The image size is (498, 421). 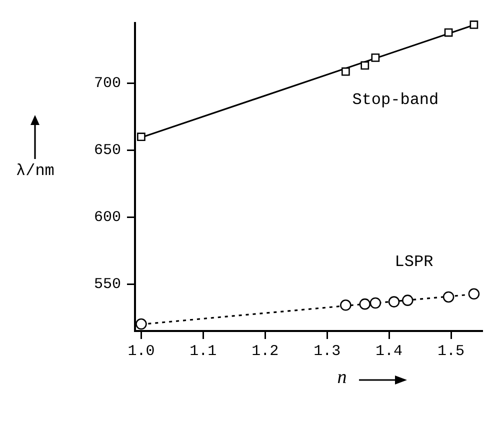 What do you see at coordinates (203, 351) in the screenshot?
I see `x-tick-label: 1.1` at bounding box center [203, 351].